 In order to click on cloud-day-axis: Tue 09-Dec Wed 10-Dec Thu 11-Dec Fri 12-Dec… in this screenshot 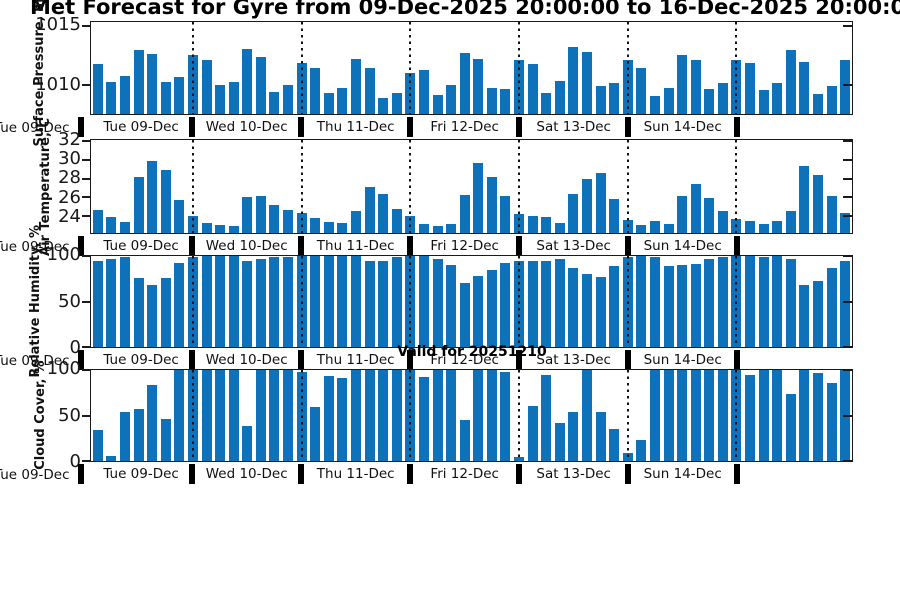, I will do `click(465, 474)`.